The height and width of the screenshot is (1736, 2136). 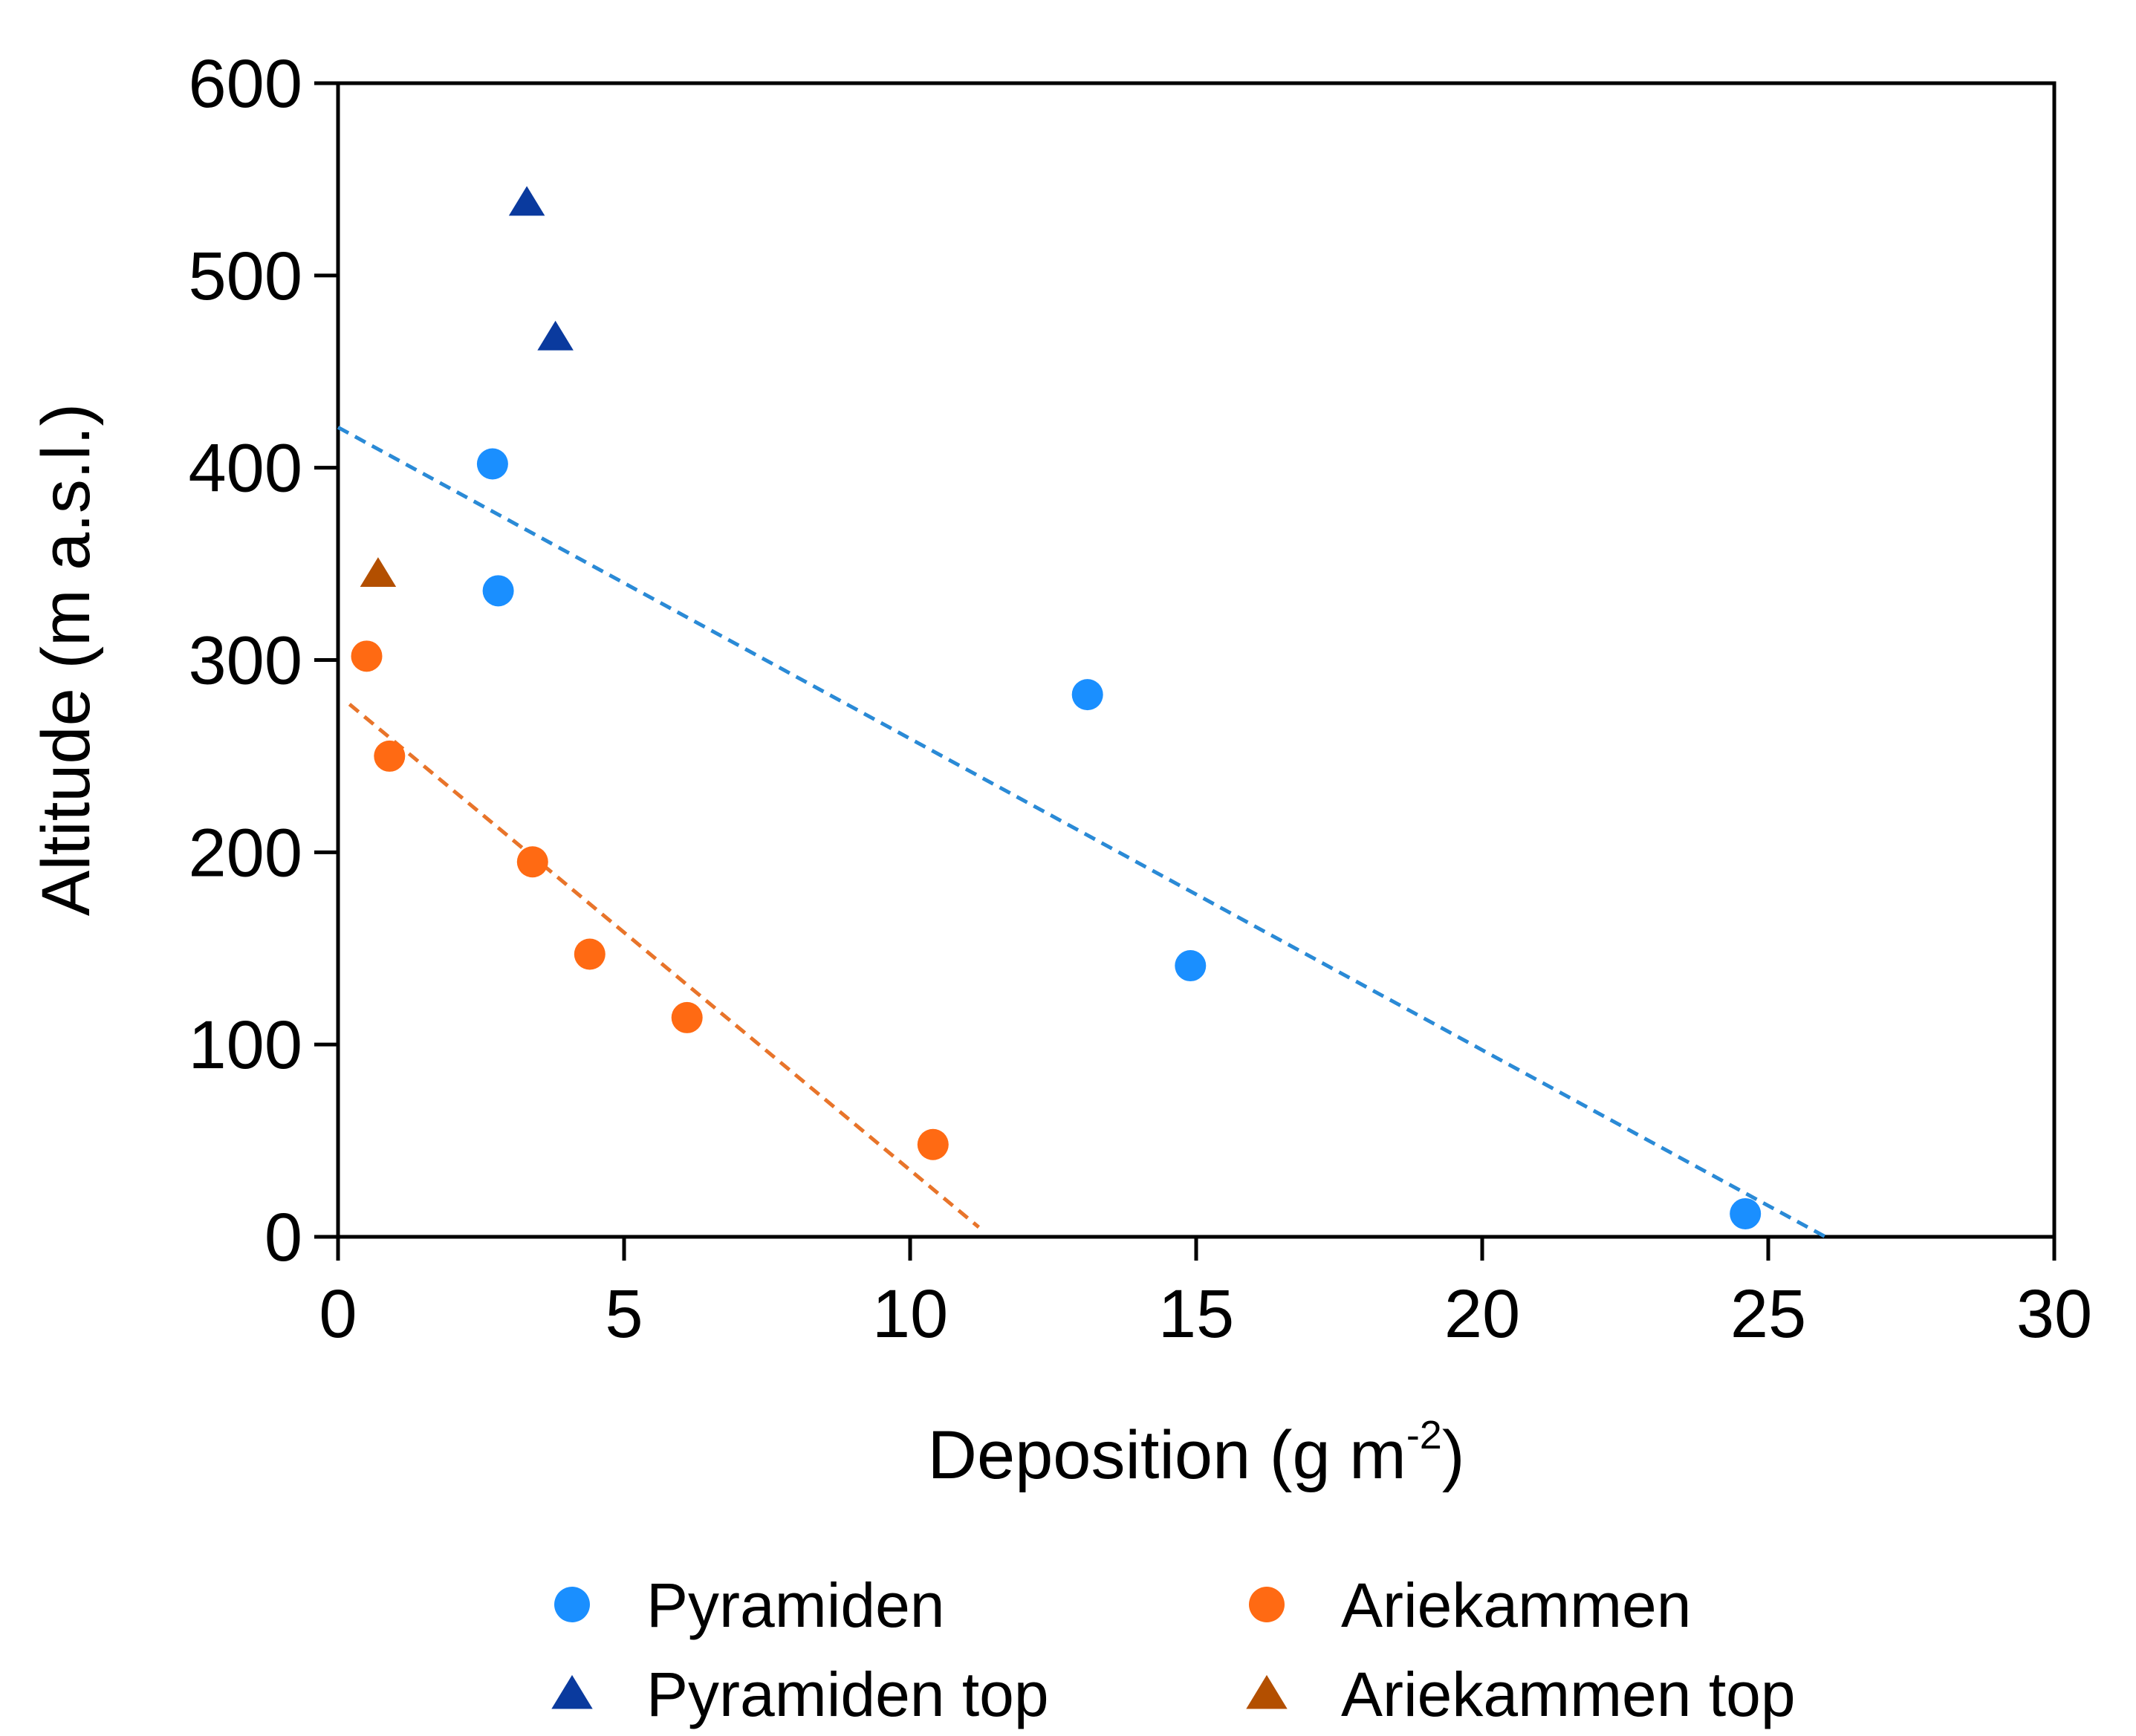 What do you see at coordinates (1167, 1455) in the screenshot?
I see `x-axis-title-main: Deposition (g m` at bounding box center [1167, 1455].